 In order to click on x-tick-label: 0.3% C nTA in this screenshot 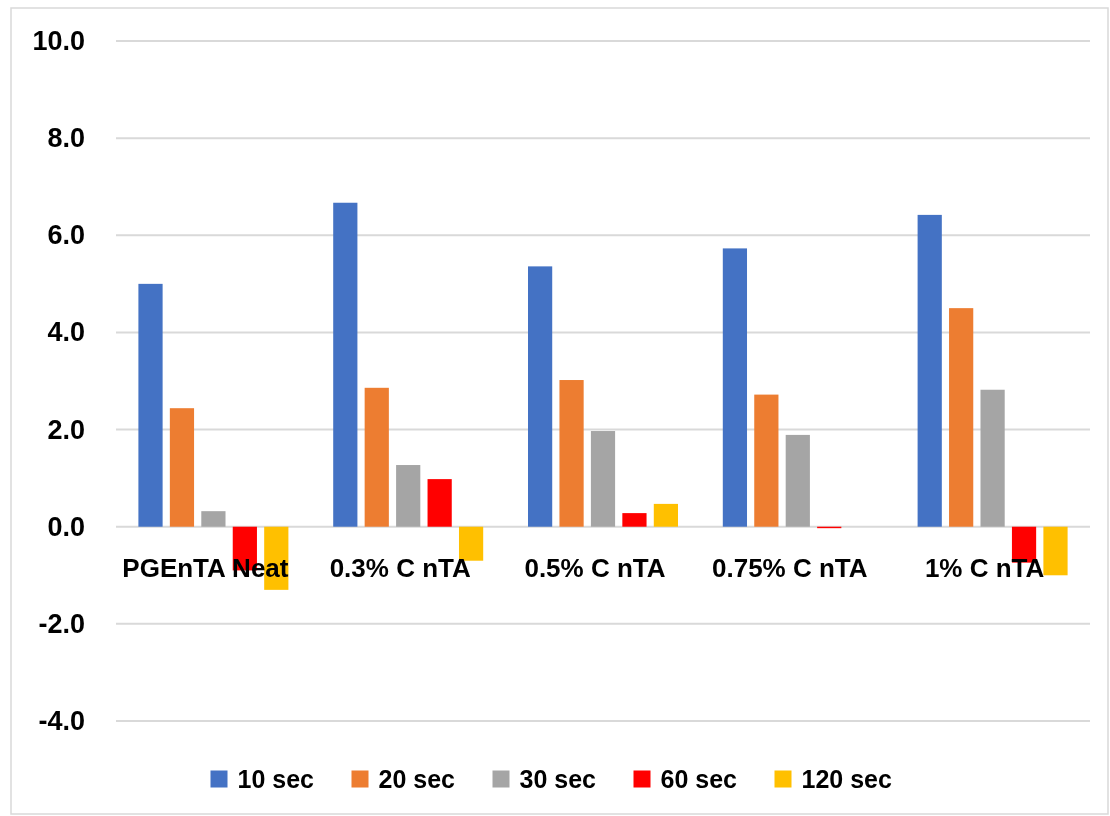, I will do `click(400, 567)`.